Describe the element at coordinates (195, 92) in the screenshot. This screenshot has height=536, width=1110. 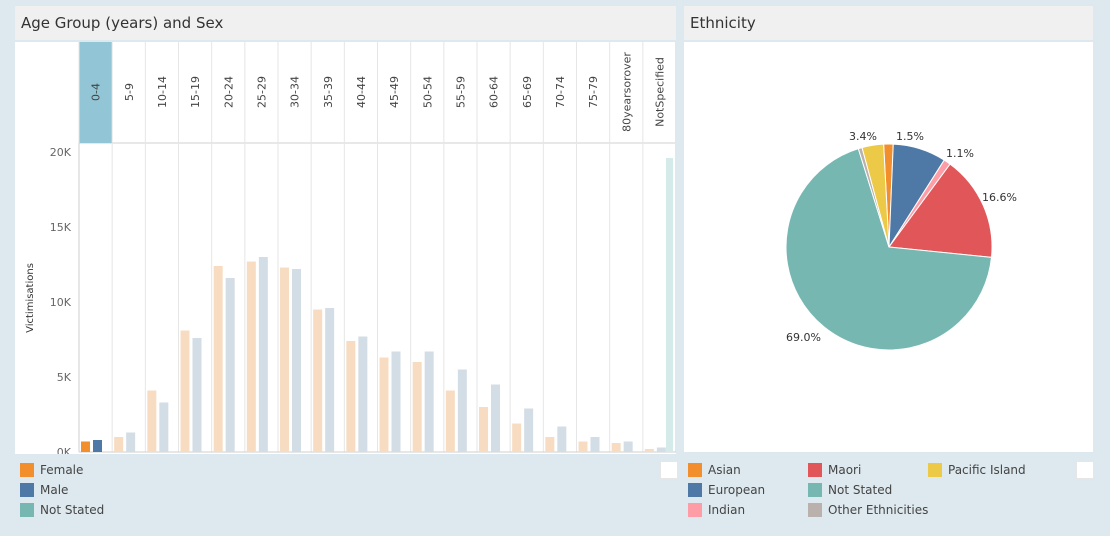
I see `category-label: 15-19` at that location.